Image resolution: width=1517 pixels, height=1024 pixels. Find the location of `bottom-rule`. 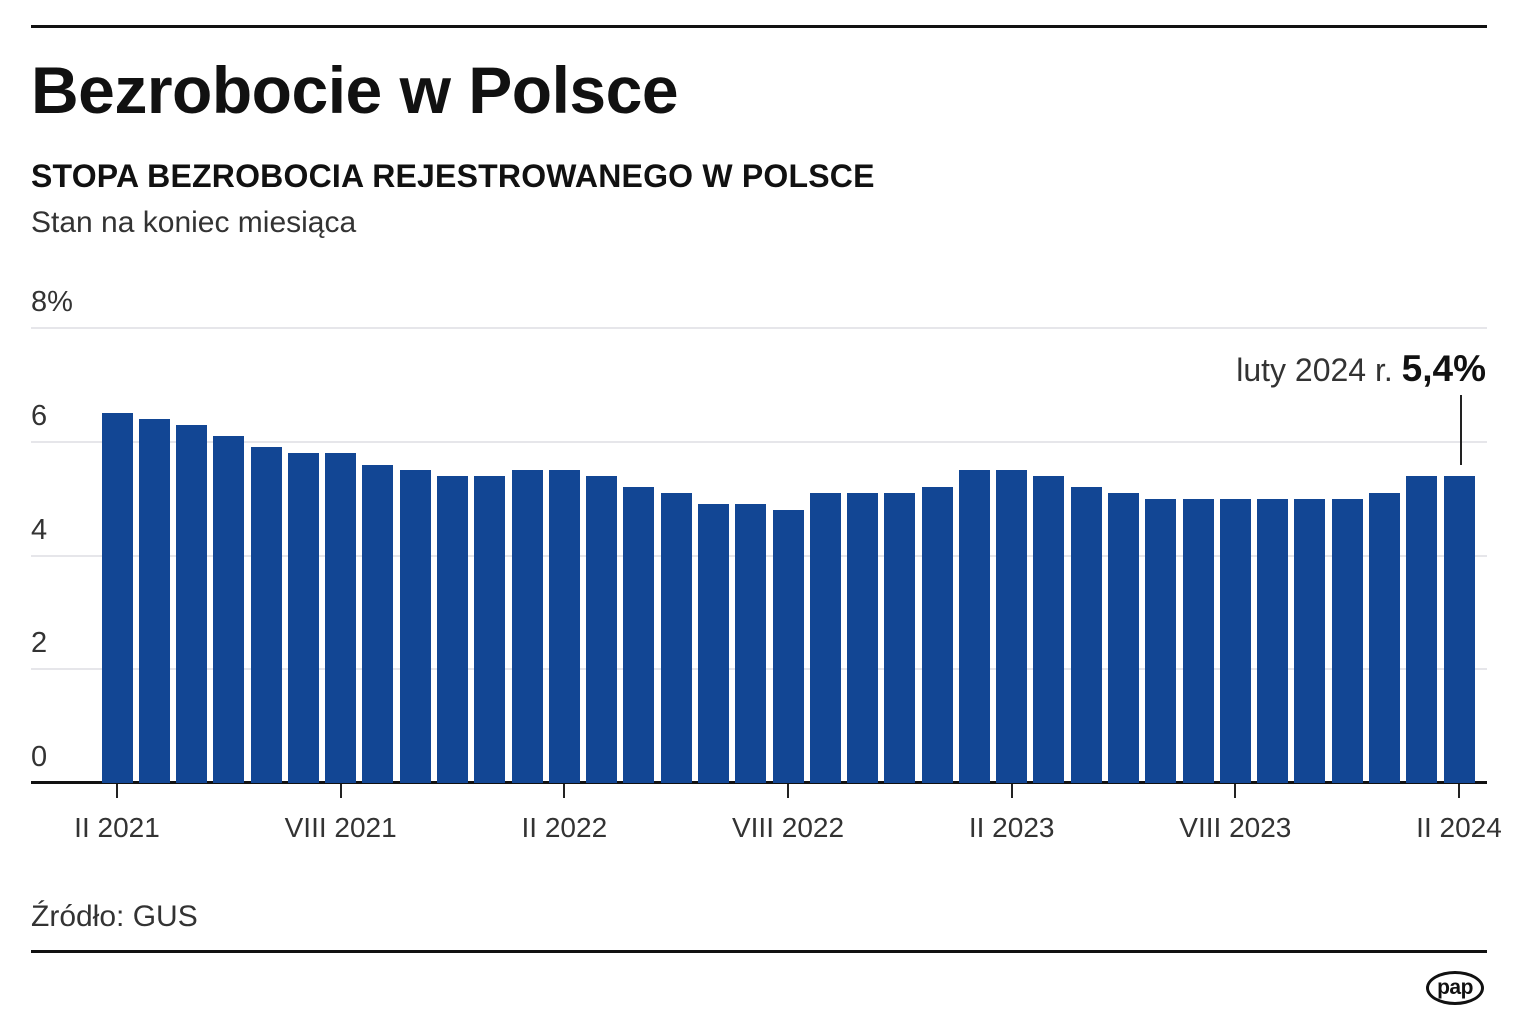

bottom-rule is located at coordinates (759, 951).